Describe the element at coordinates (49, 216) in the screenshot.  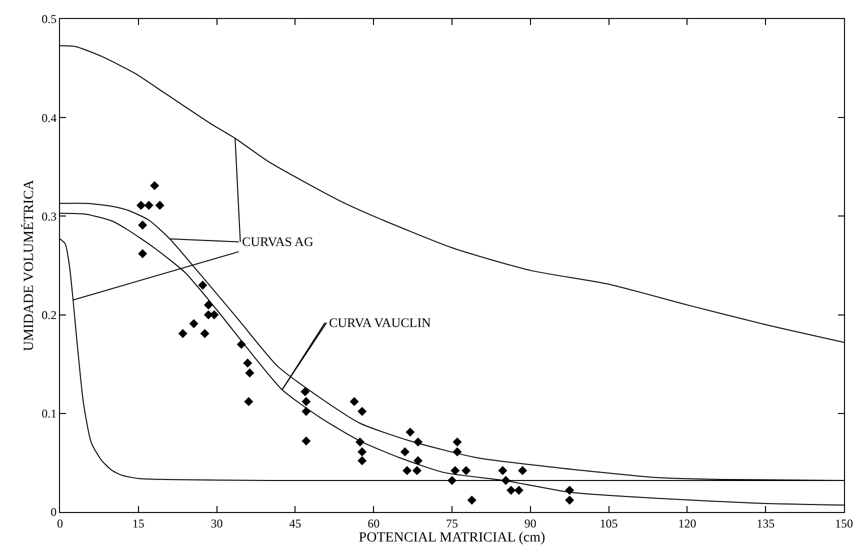
I see `y-tick-label: 0.3` at that location.